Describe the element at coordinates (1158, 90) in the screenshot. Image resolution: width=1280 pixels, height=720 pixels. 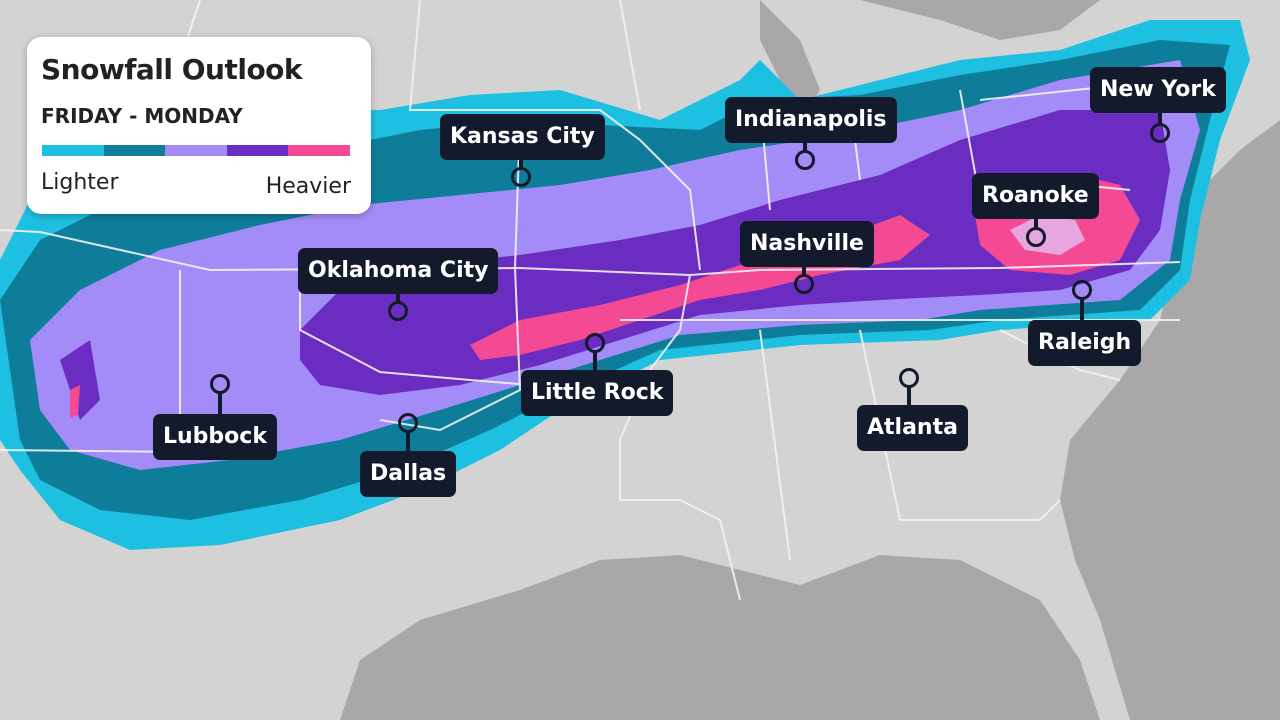
I see `city-label-new-york: New York` at that location.